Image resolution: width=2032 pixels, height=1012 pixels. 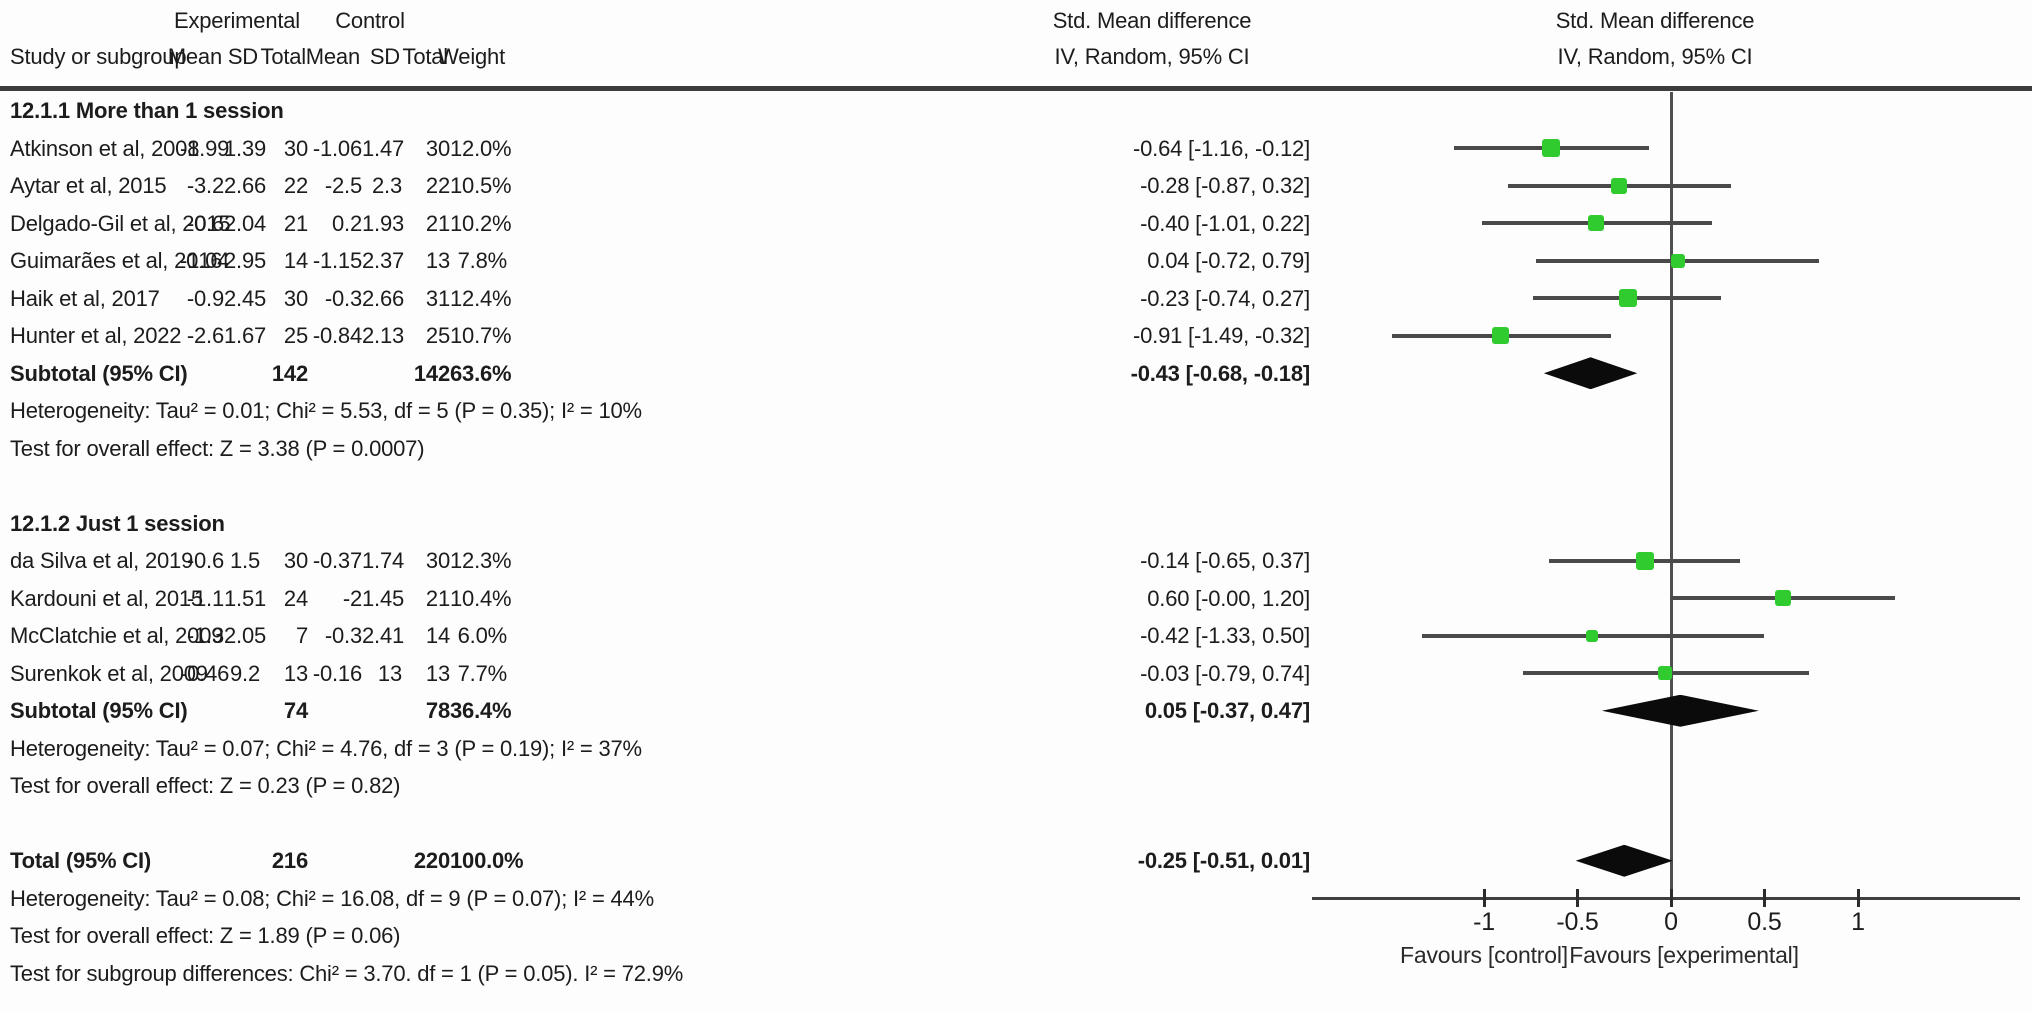 What do you see at coordinates (98, 56) in the screenshot?
I see `col-header-study: Study or subgroup` at bounding box center [98, 56].